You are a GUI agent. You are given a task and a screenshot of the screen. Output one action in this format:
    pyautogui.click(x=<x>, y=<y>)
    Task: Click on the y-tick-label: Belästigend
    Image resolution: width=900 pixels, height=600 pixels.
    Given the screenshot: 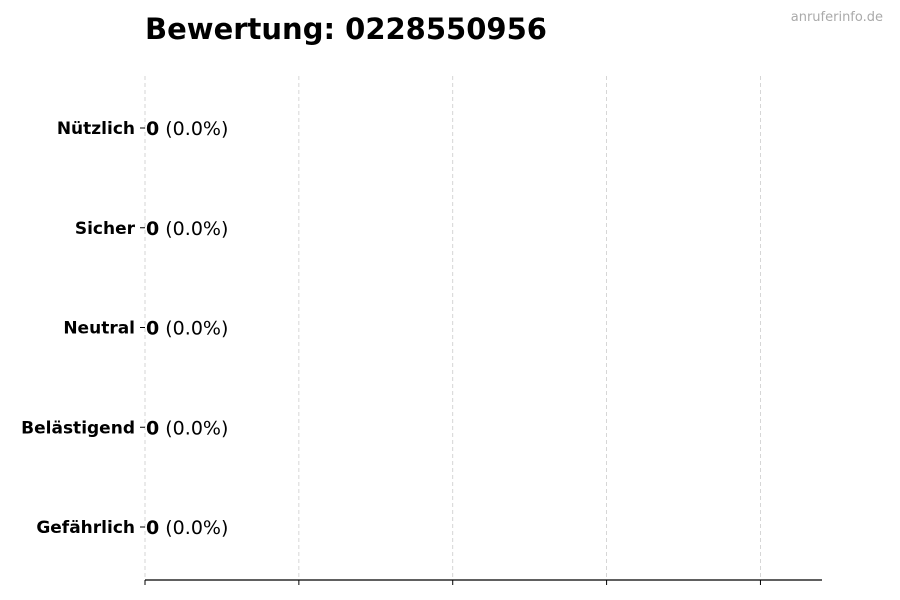 What is the action you would take?
    pyautogui.click(x=78, y=428)
    